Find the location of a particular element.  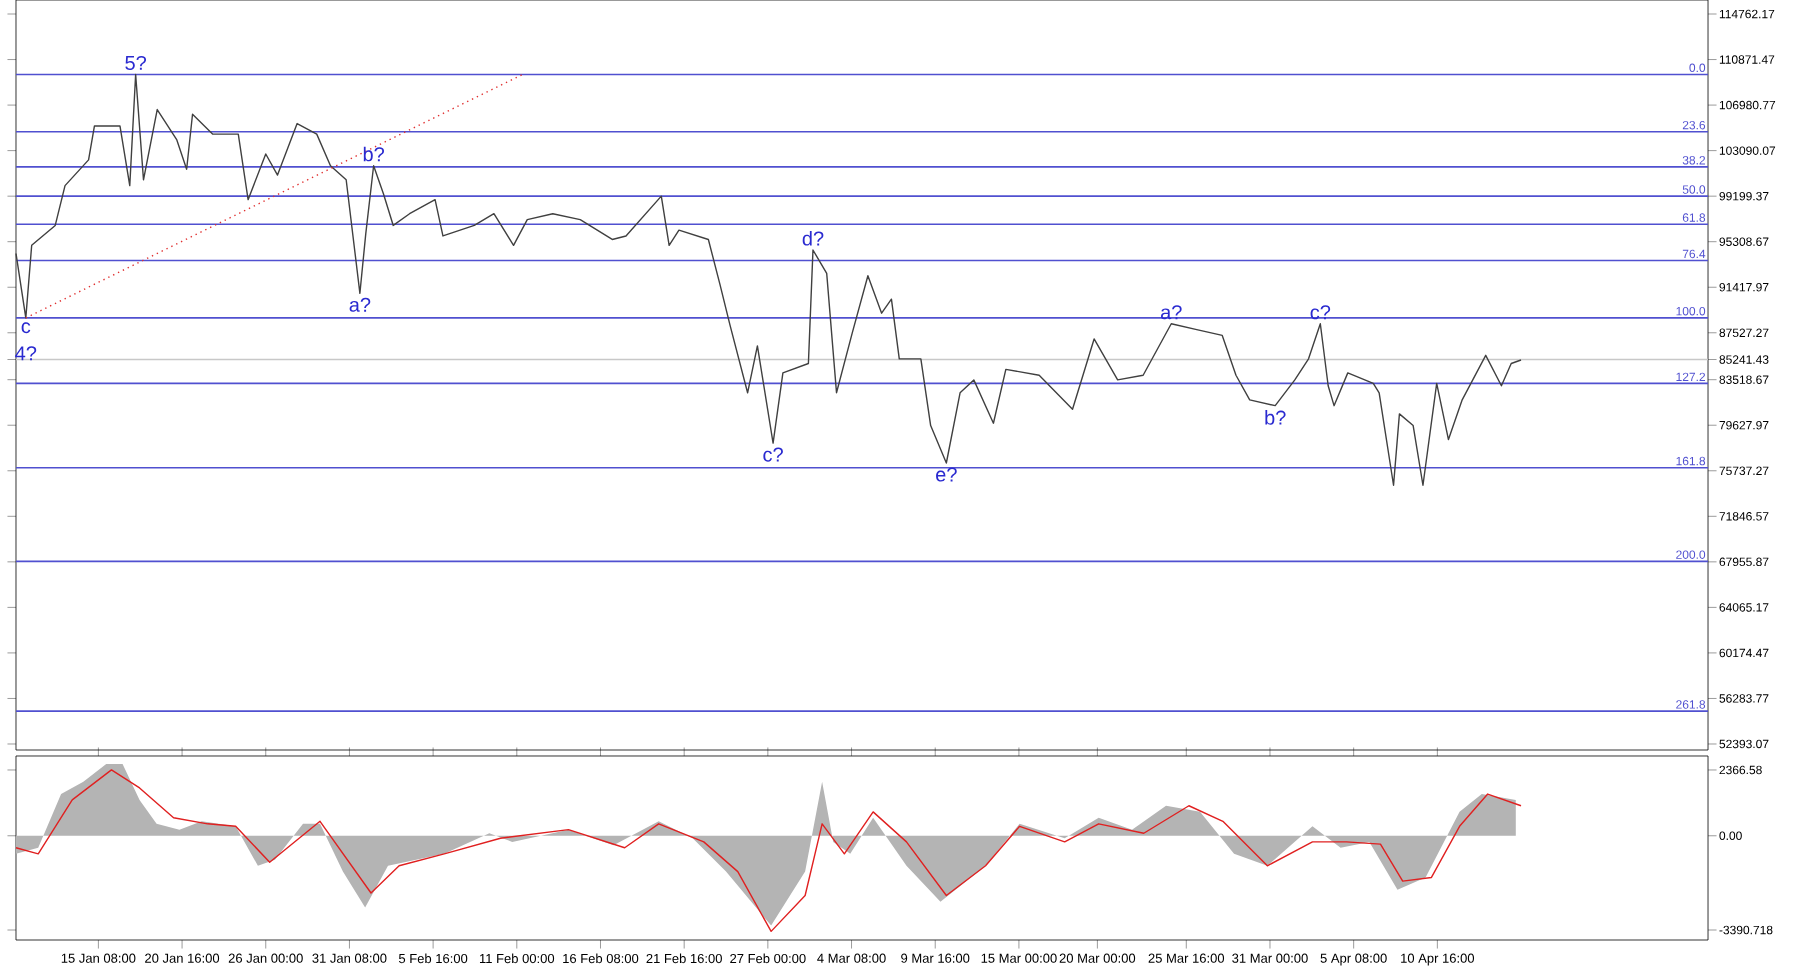

annotation: d? is located at coordinates (813, 238).